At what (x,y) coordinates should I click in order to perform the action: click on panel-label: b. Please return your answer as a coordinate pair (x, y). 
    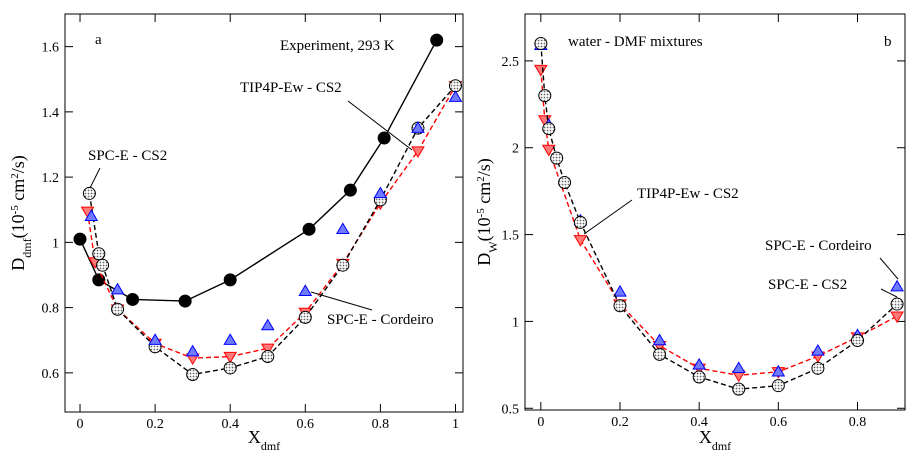
    Looking at the image, I should click on (888, 42).